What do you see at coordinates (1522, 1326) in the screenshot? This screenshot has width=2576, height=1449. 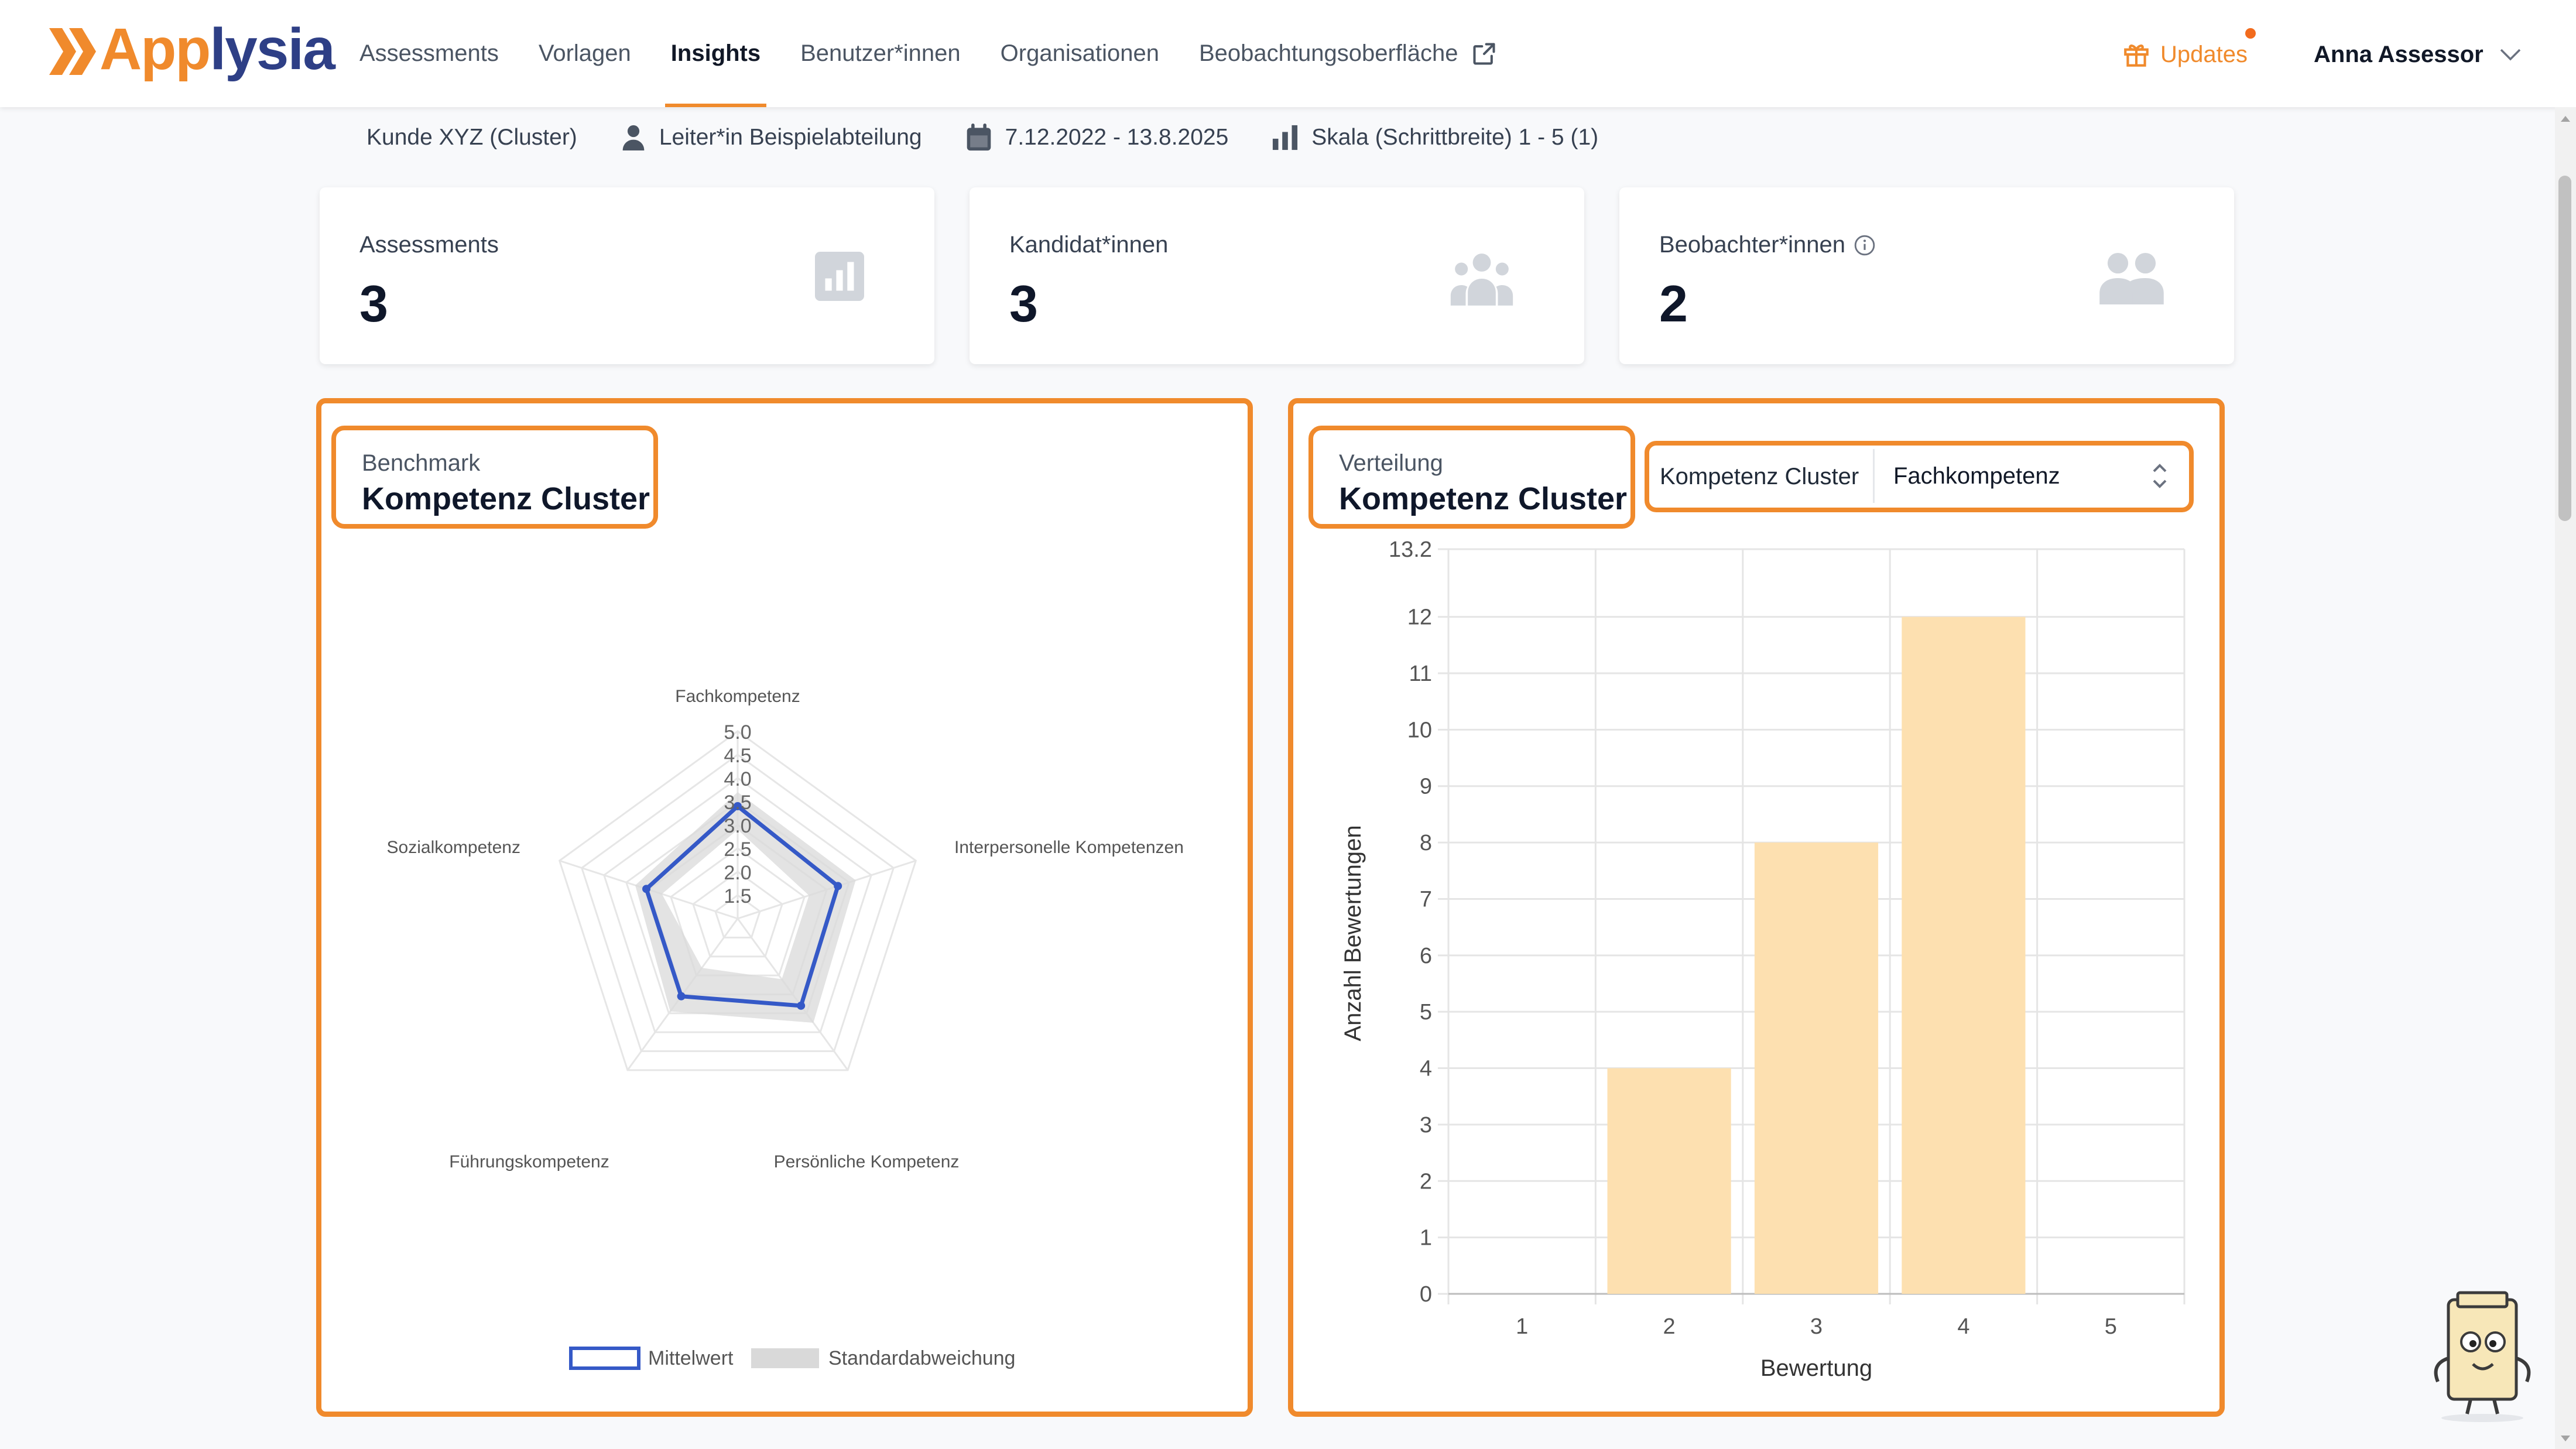 I see `x-tick-label: 1` at bounding box center [1522, 1326].